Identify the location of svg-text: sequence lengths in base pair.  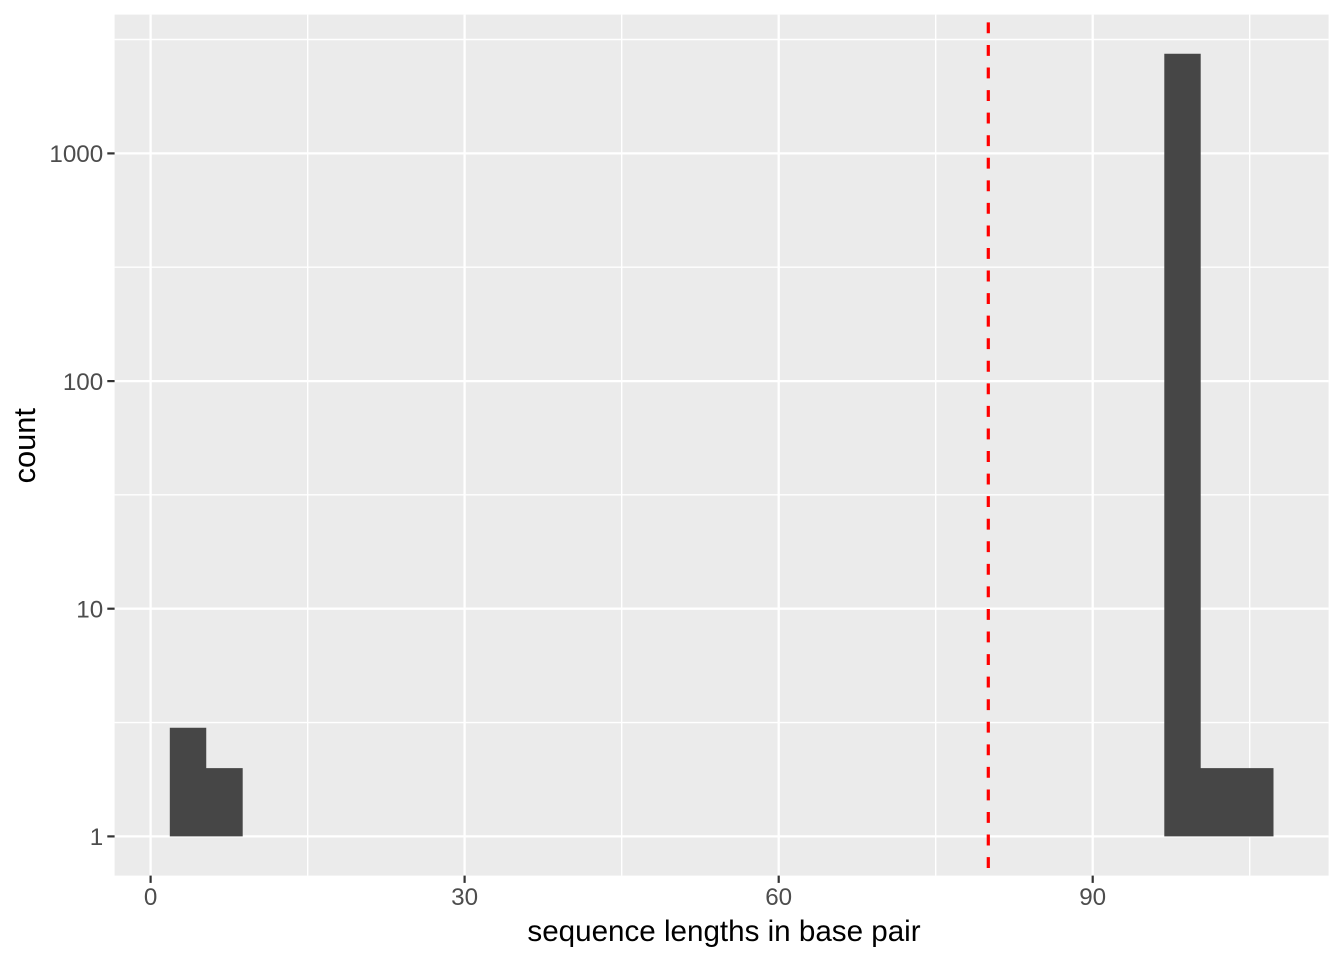
(723, 931).